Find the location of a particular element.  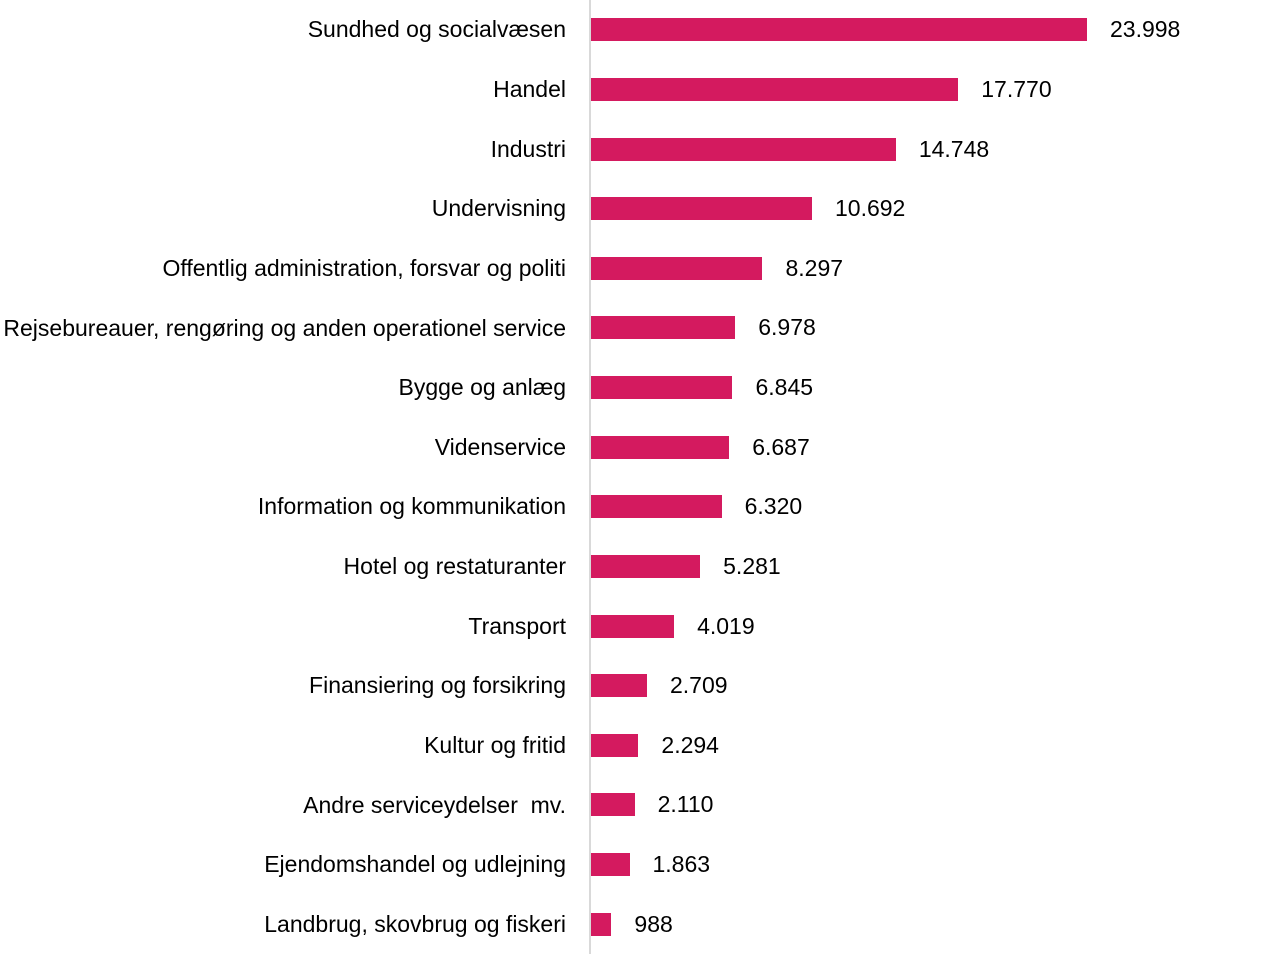

value-label: 2.709 is located at coordinates (698, 685).